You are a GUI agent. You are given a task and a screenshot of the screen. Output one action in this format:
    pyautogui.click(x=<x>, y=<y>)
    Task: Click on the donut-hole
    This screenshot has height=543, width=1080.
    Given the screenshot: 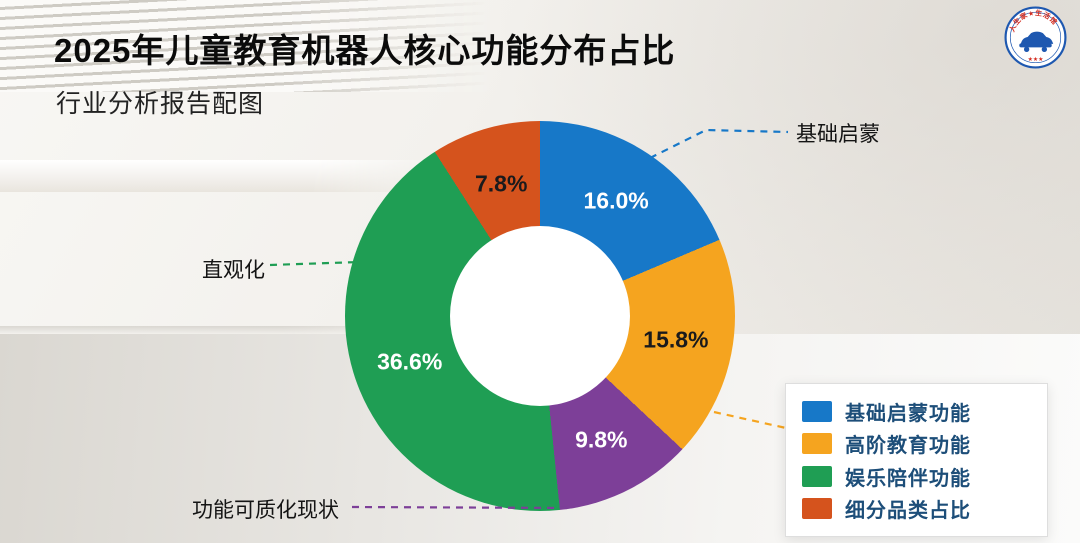 What is the action you would take?
    pyautogui.click(x=540, y=316)
    